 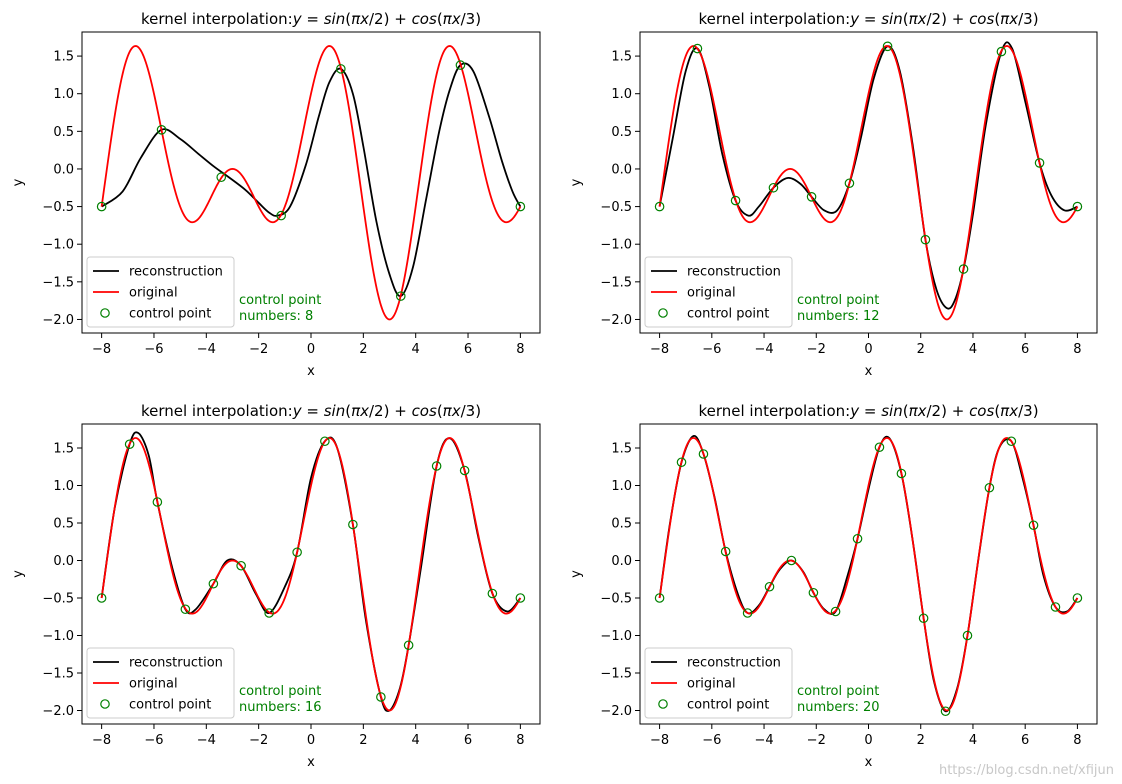 What do you see at coordinates (973, 349) in the screenshot?
I see `x-tick-label: 4` at bounding box center [973, 349].